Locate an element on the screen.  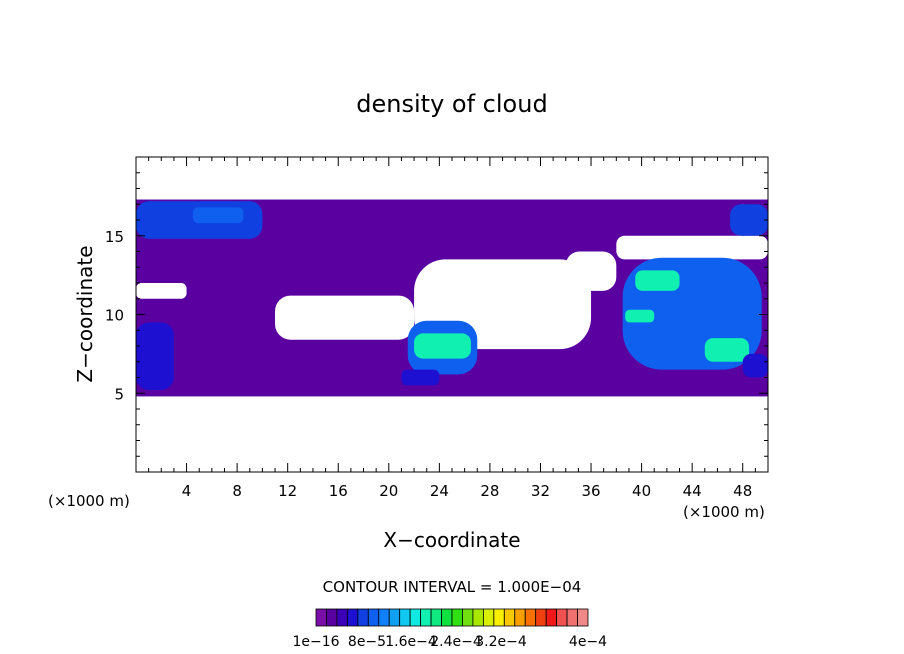
colorbar-labels: 1e−16 8e−5 1.6e−42.4e−43.2e−4 4e−4 is located at coordinates (449, 642).